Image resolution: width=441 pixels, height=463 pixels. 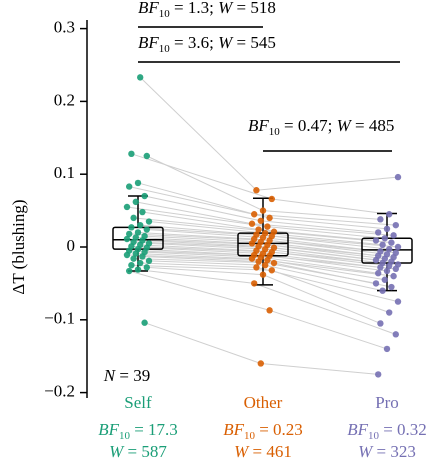 I want to click on group-label-other: Other, so click(x=263, y=402).